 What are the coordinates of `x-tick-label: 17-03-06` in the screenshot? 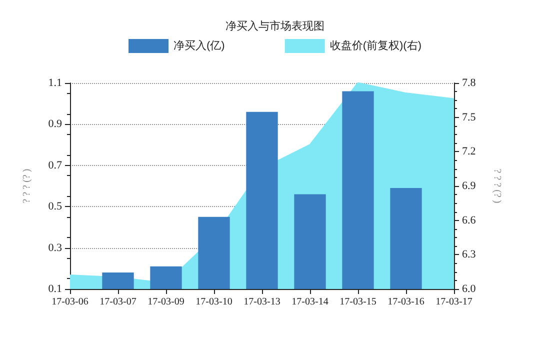 It's located at (70, 302).